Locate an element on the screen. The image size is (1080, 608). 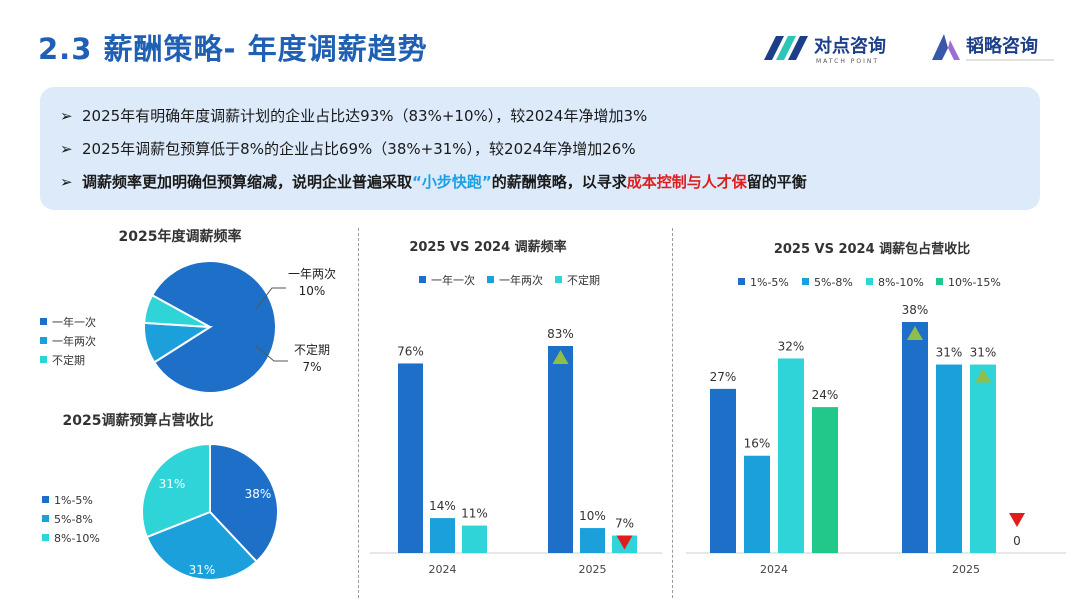
bar-一年两次-2025 is located at coordinates (592, 540).